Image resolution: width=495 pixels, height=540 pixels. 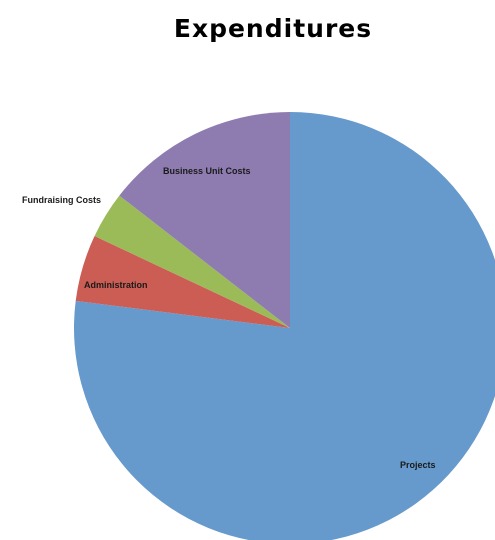 What do you see at coordinates (418, 465) in the screenshot?
I see `pie-label-projects: Projects` at bounding box center [418, 465].